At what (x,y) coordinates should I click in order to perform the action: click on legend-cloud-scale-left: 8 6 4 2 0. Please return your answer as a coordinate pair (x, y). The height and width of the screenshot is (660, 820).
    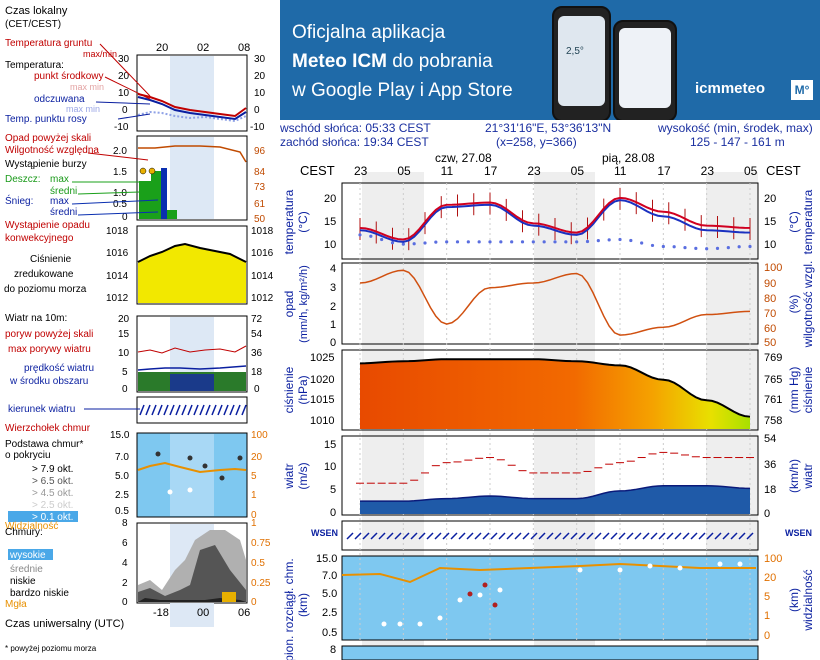
    Looking at the image, I should click on (125, 563).